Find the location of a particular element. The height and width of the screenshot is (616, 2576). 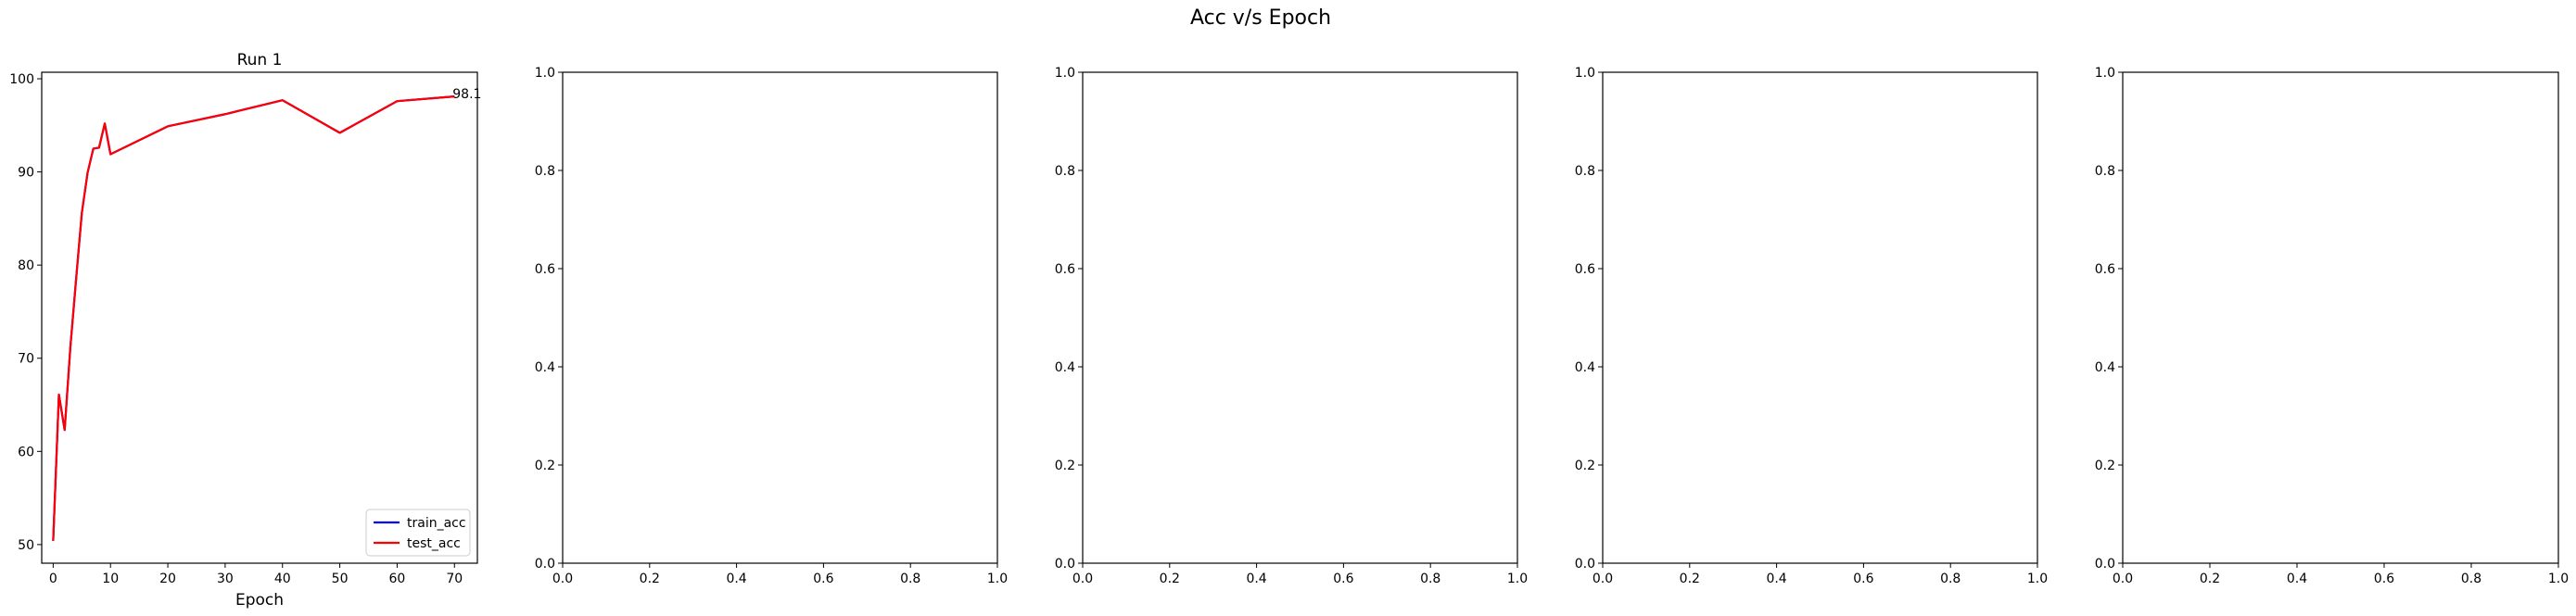

subplot-title: Run 1 is located at coordinates (260, 60).